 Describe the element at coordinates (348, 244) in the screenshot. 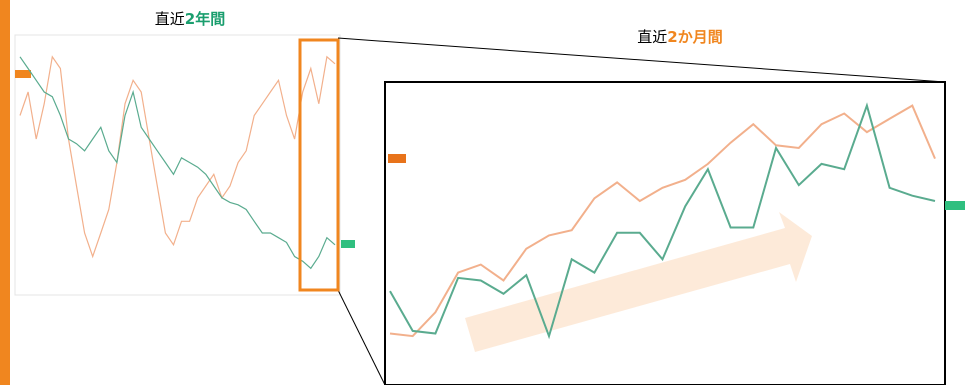

I see `left-rate-tag` at that location.